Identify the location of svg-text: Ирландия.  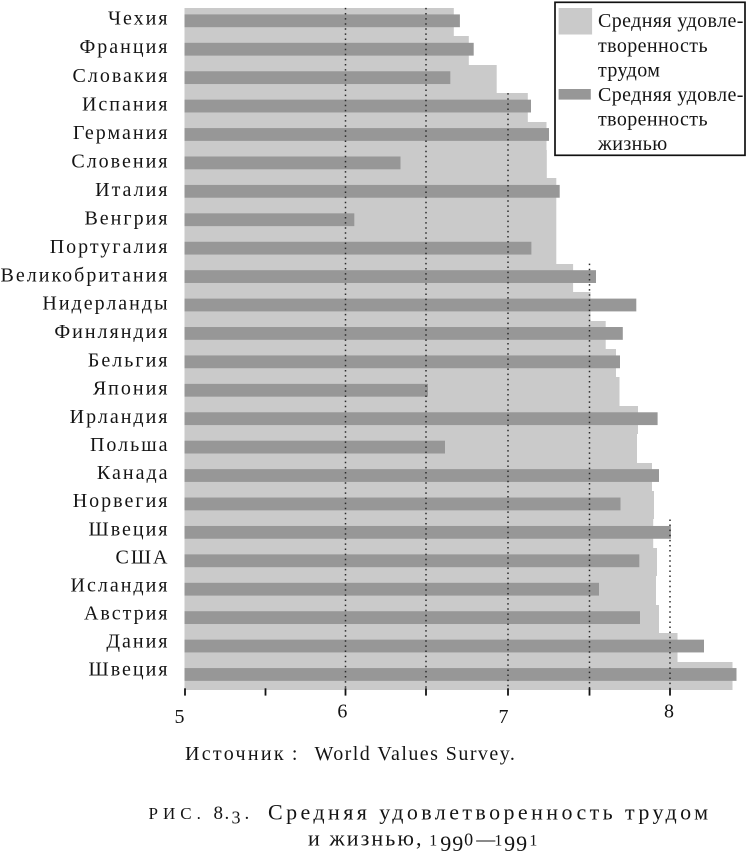
(120, 417).